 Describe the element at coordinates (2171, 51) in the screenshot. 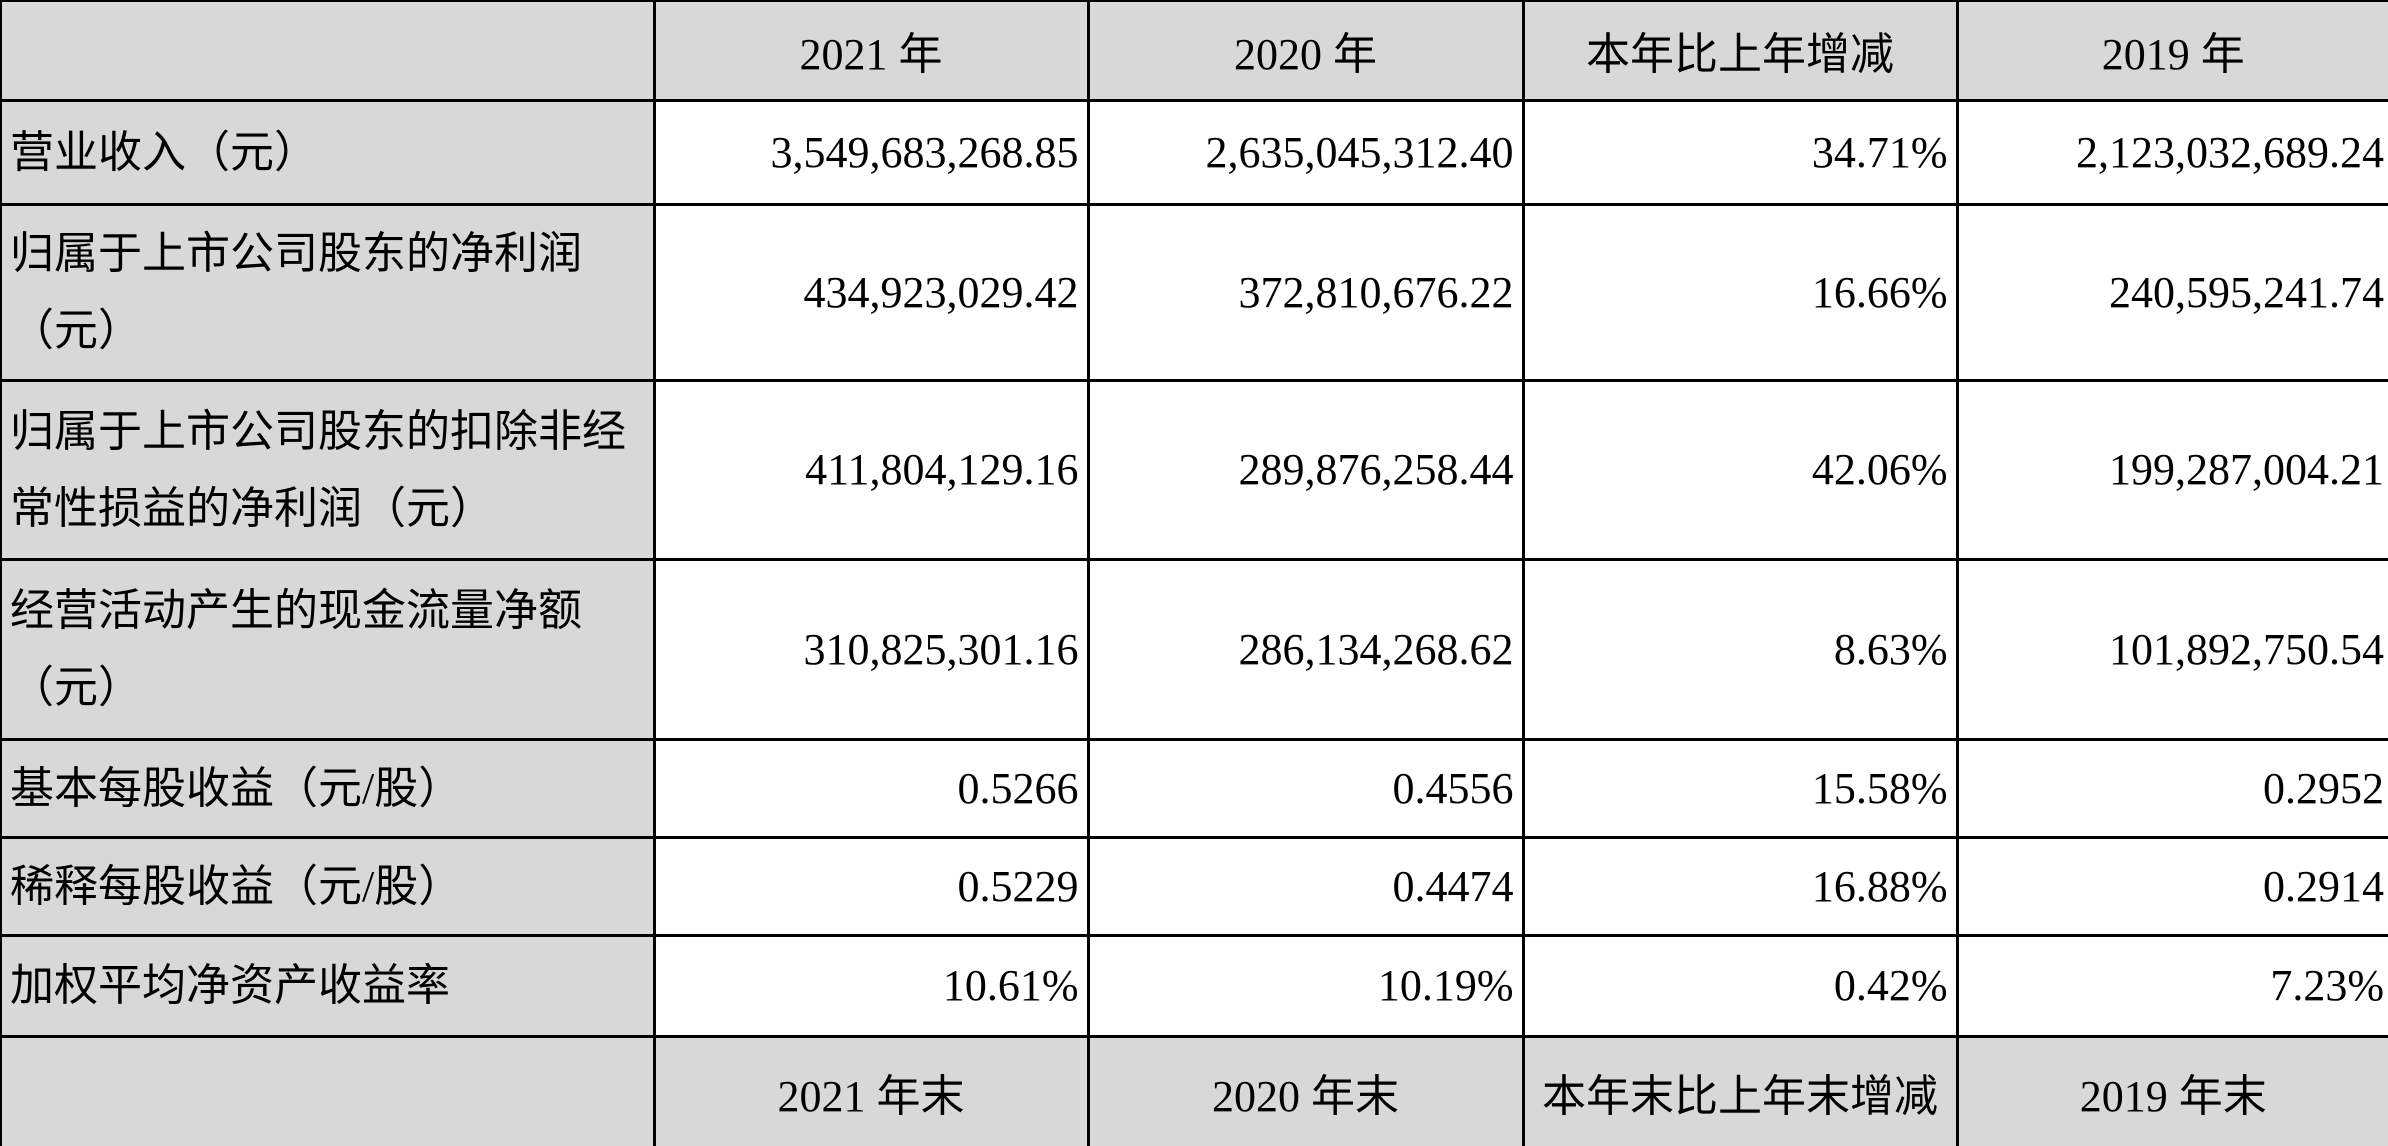

I see `header-cell-2019: 2019 年` at that location.